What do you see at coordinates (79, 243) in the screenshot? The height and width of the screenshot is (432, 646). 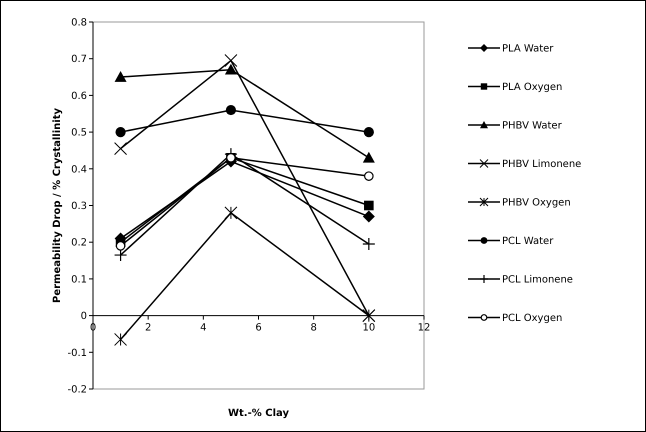 I see `y-tick-label: 0.2` at bounding box center [79, 243].